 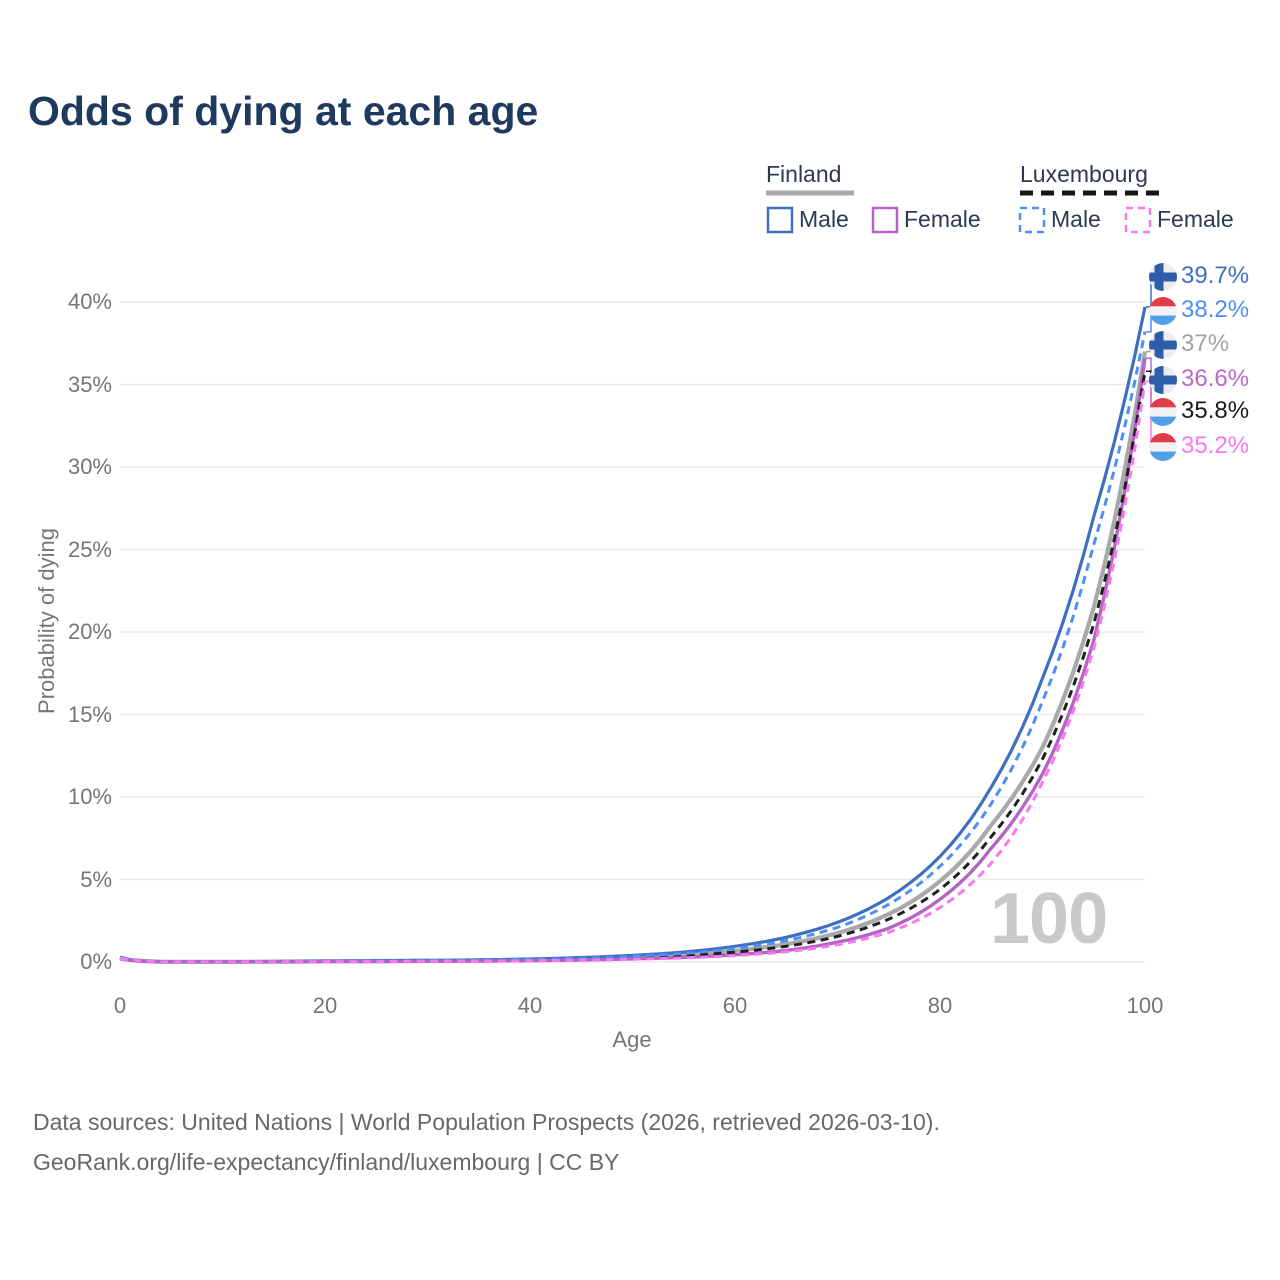 I want to click on legend-swatch-finland-male, so click(x=780, y=220).